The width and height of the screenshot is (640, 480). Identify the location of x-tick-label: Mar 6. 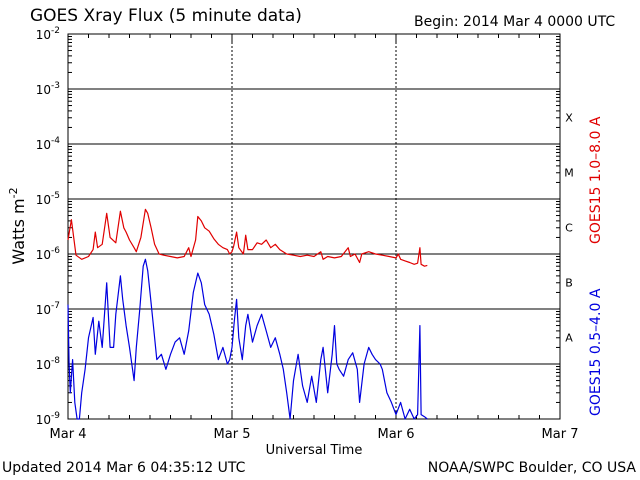
(396, 434).